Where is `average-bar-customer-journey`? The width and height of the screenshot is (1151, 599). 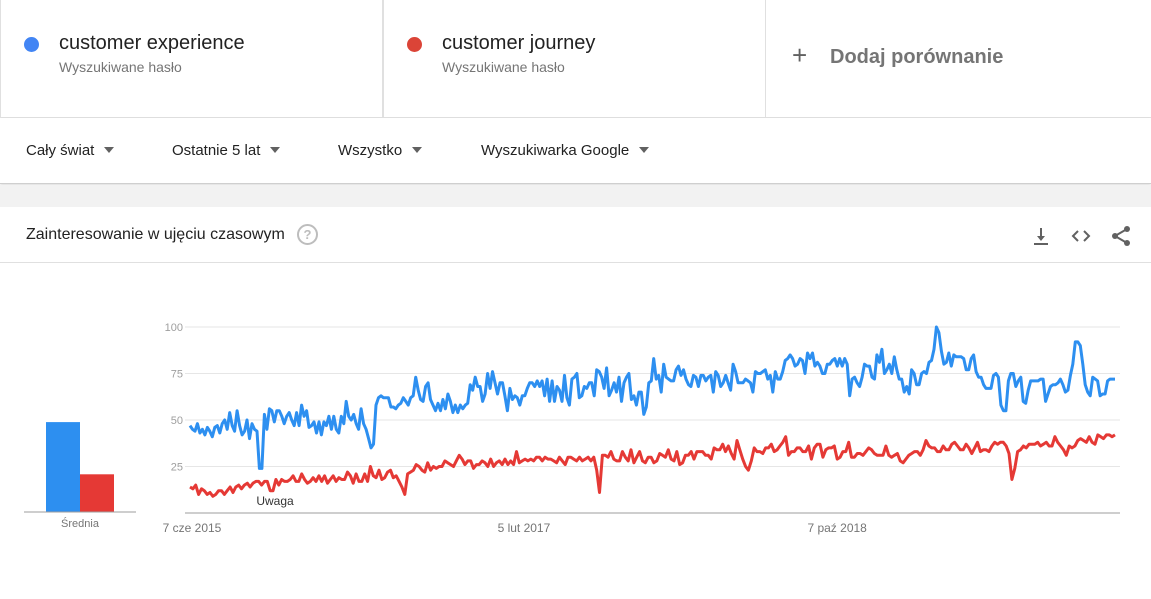 average-bar-customer-journey is located at coordinates (97, 493).